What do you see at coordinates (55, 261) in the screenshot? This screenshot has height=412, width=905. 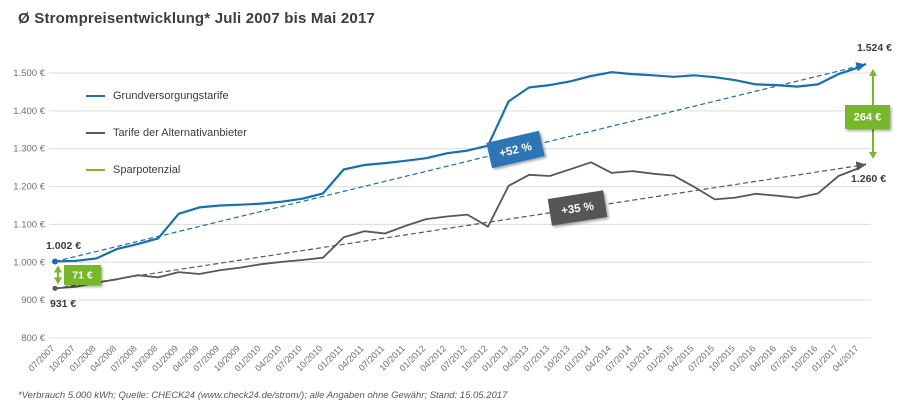 I see `series-start-point-blue` at bounding box center [55, 261].